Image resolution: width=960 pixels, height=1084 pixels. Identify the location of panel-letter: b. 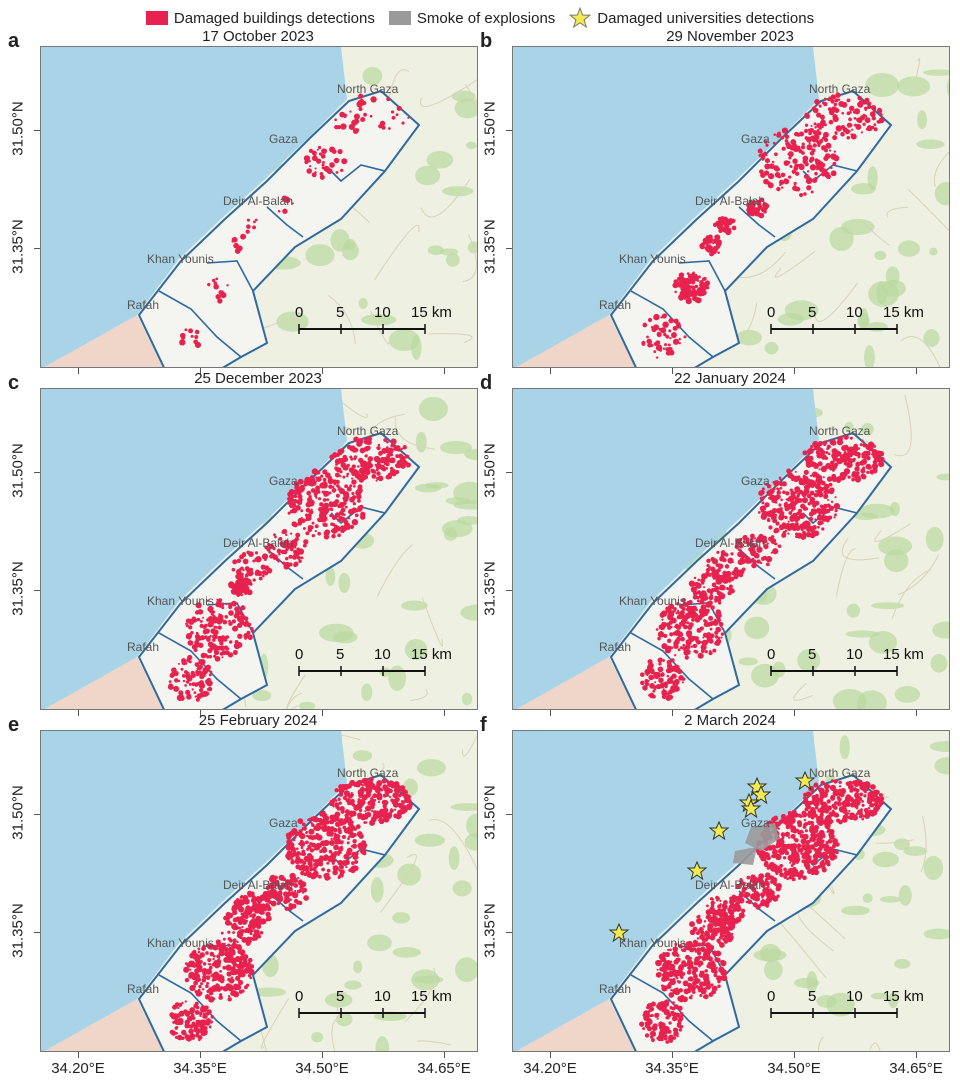
(486, 41).